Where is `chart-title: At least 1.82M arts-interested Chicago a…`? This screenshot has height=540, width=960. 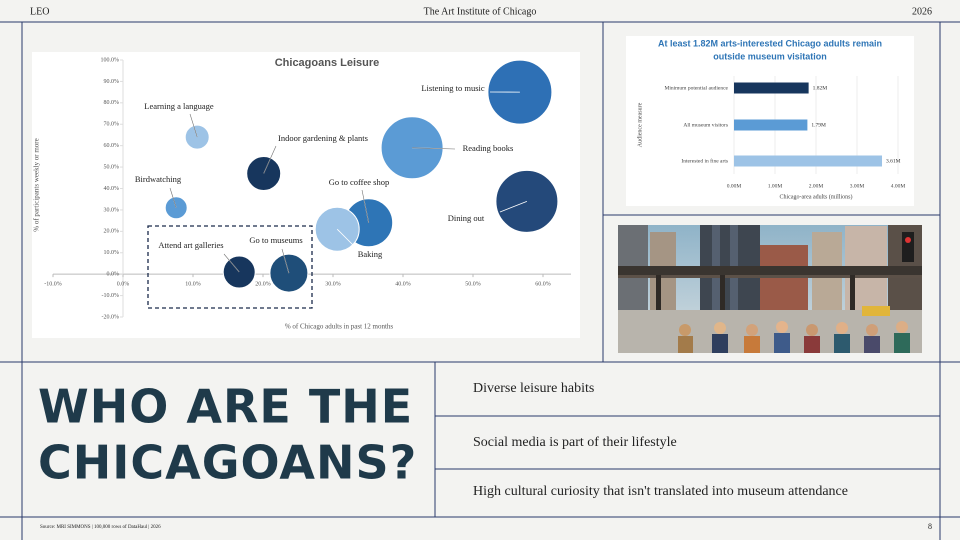
chart-title: At least 1.82M arts-interested Chicago a… is located at coordinates (770, 43).